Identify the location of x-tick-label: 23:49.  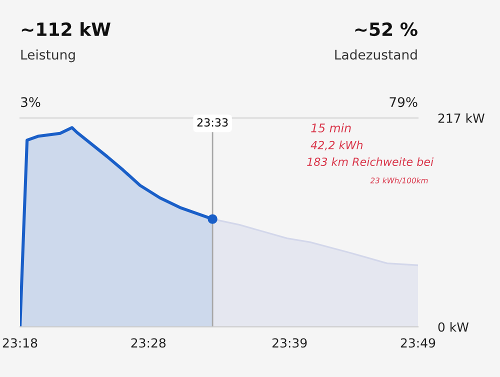
(418, 343).